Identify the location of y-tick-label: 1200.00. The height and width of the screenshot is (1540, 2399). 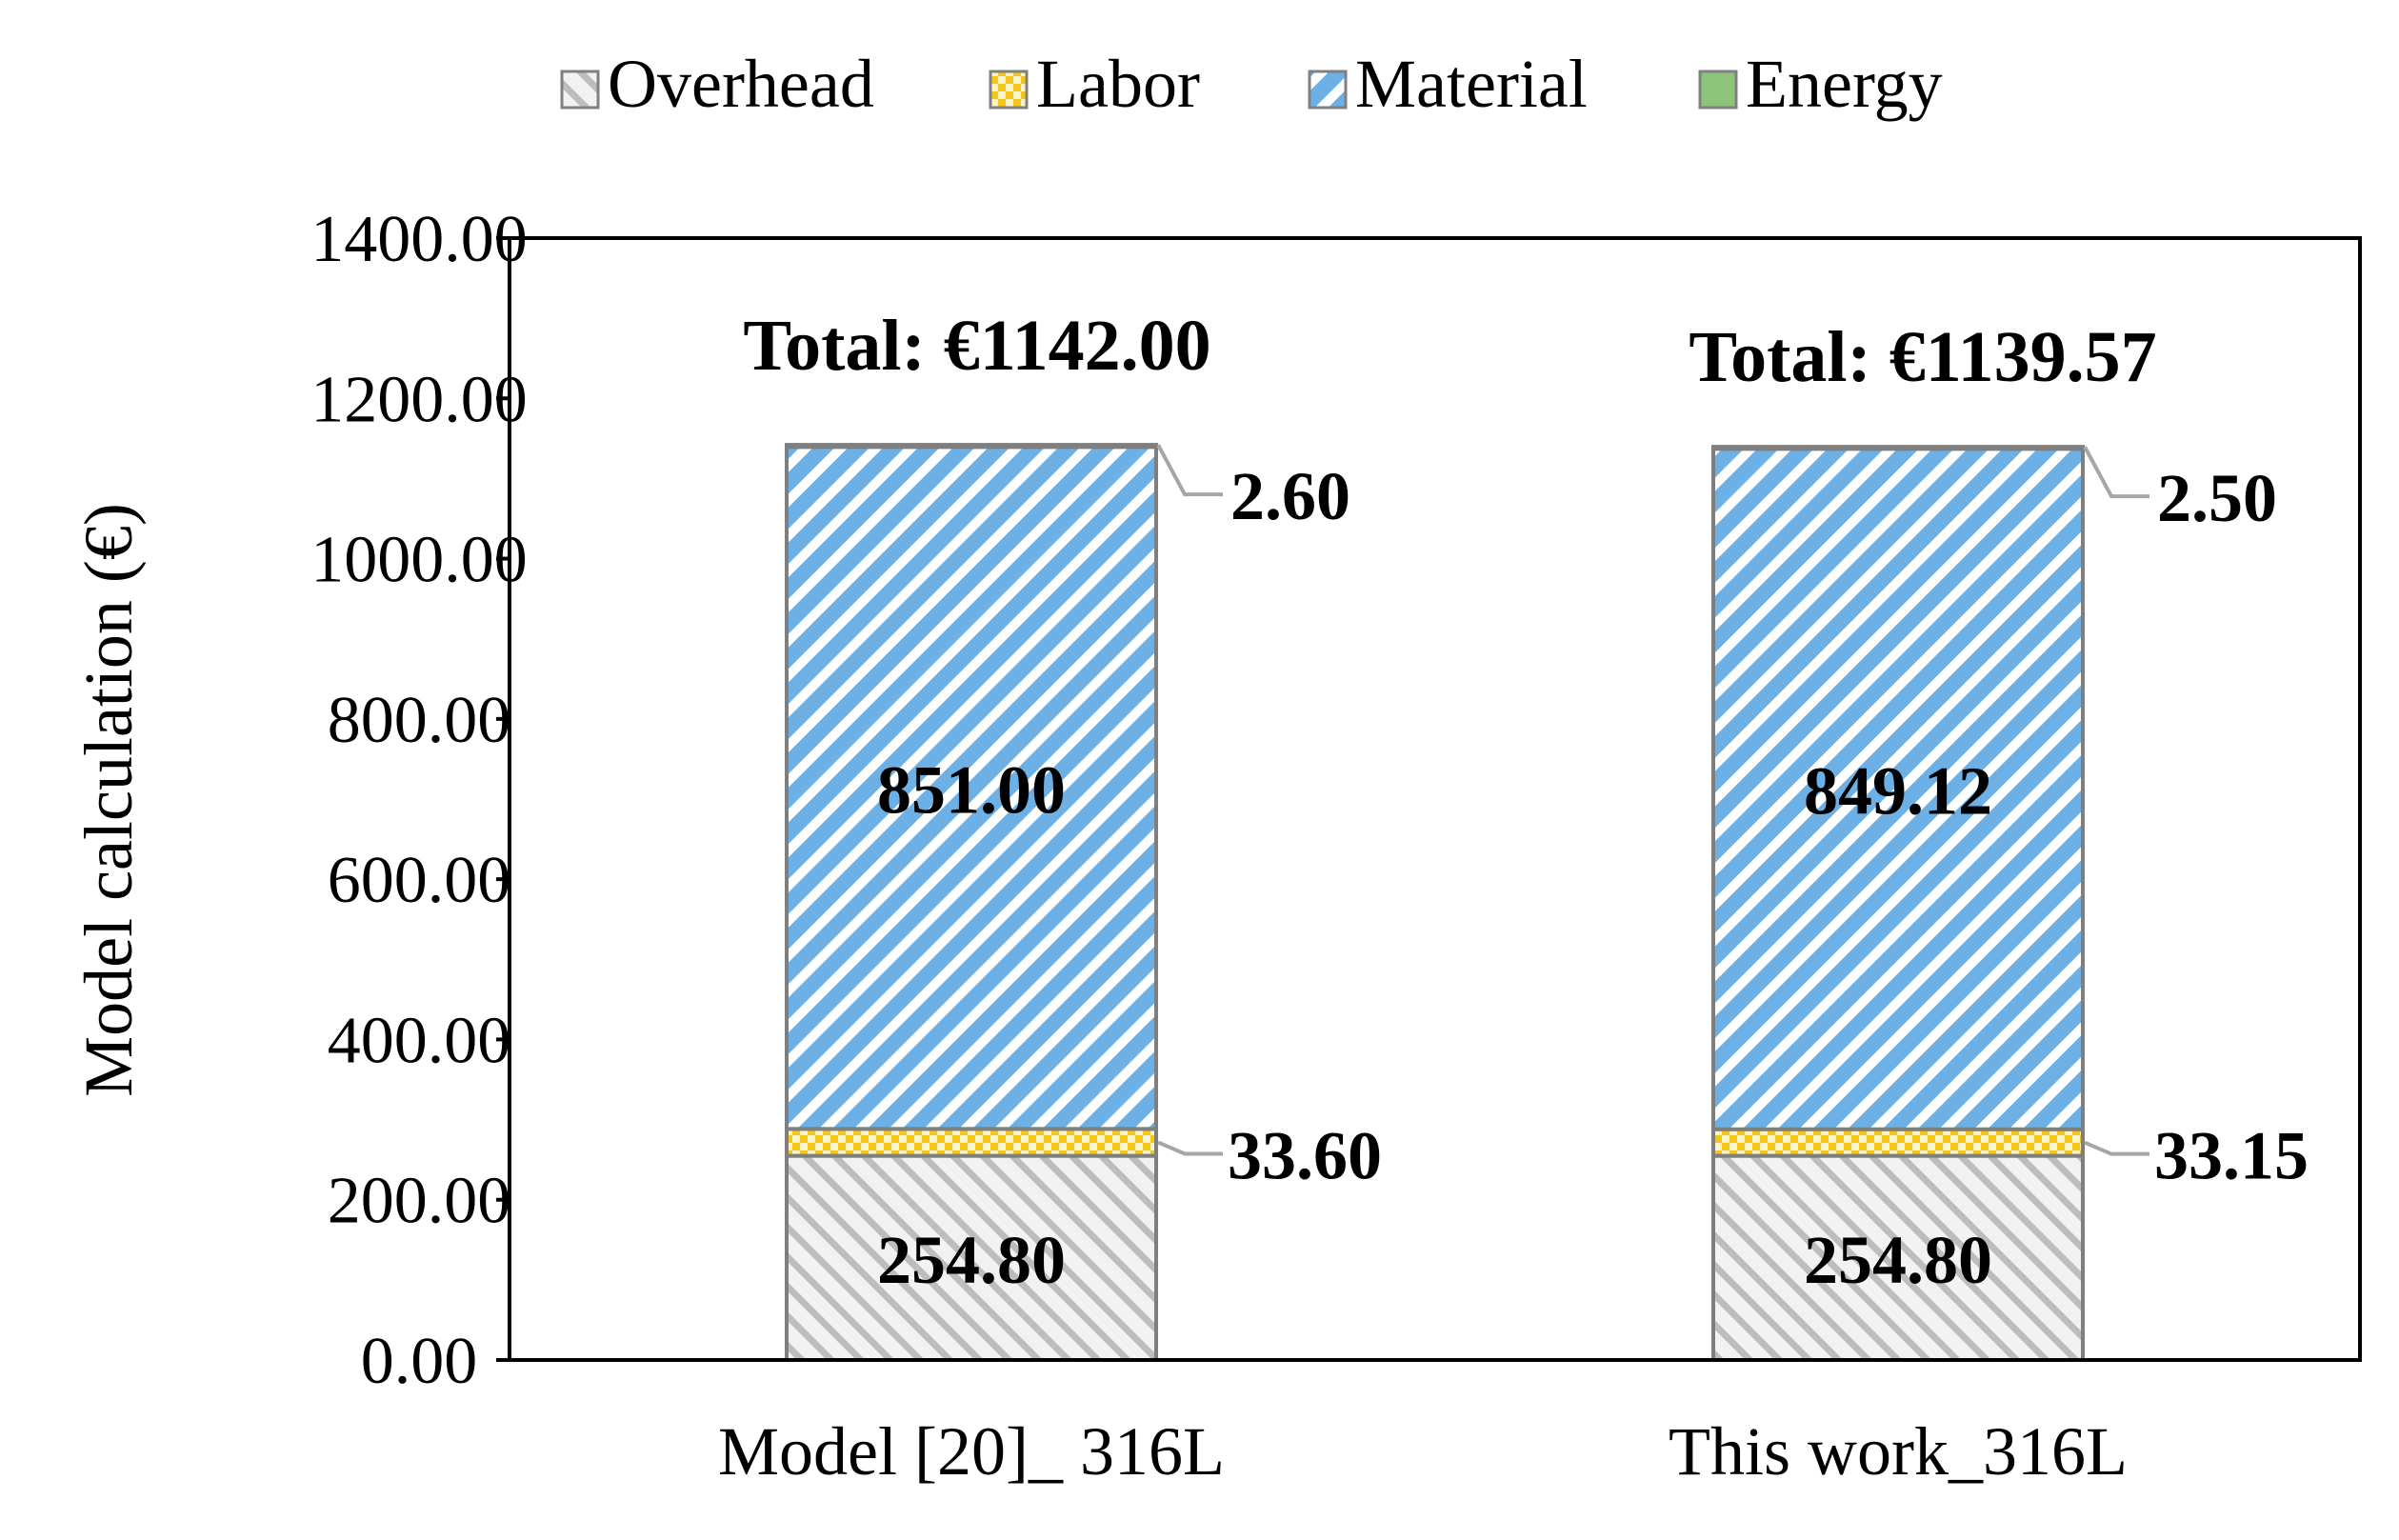
(419, 399).